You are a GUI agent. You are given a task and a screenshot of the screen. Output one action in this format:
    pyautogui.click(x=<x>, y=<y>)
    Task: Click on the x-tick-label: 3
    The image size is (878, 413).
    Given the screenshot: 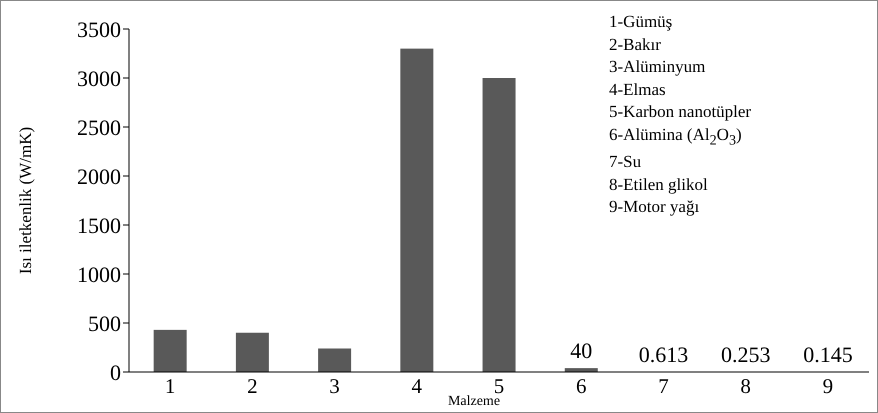 What is the action you would take?
    pyautogui.click(x=334, y=386)
    